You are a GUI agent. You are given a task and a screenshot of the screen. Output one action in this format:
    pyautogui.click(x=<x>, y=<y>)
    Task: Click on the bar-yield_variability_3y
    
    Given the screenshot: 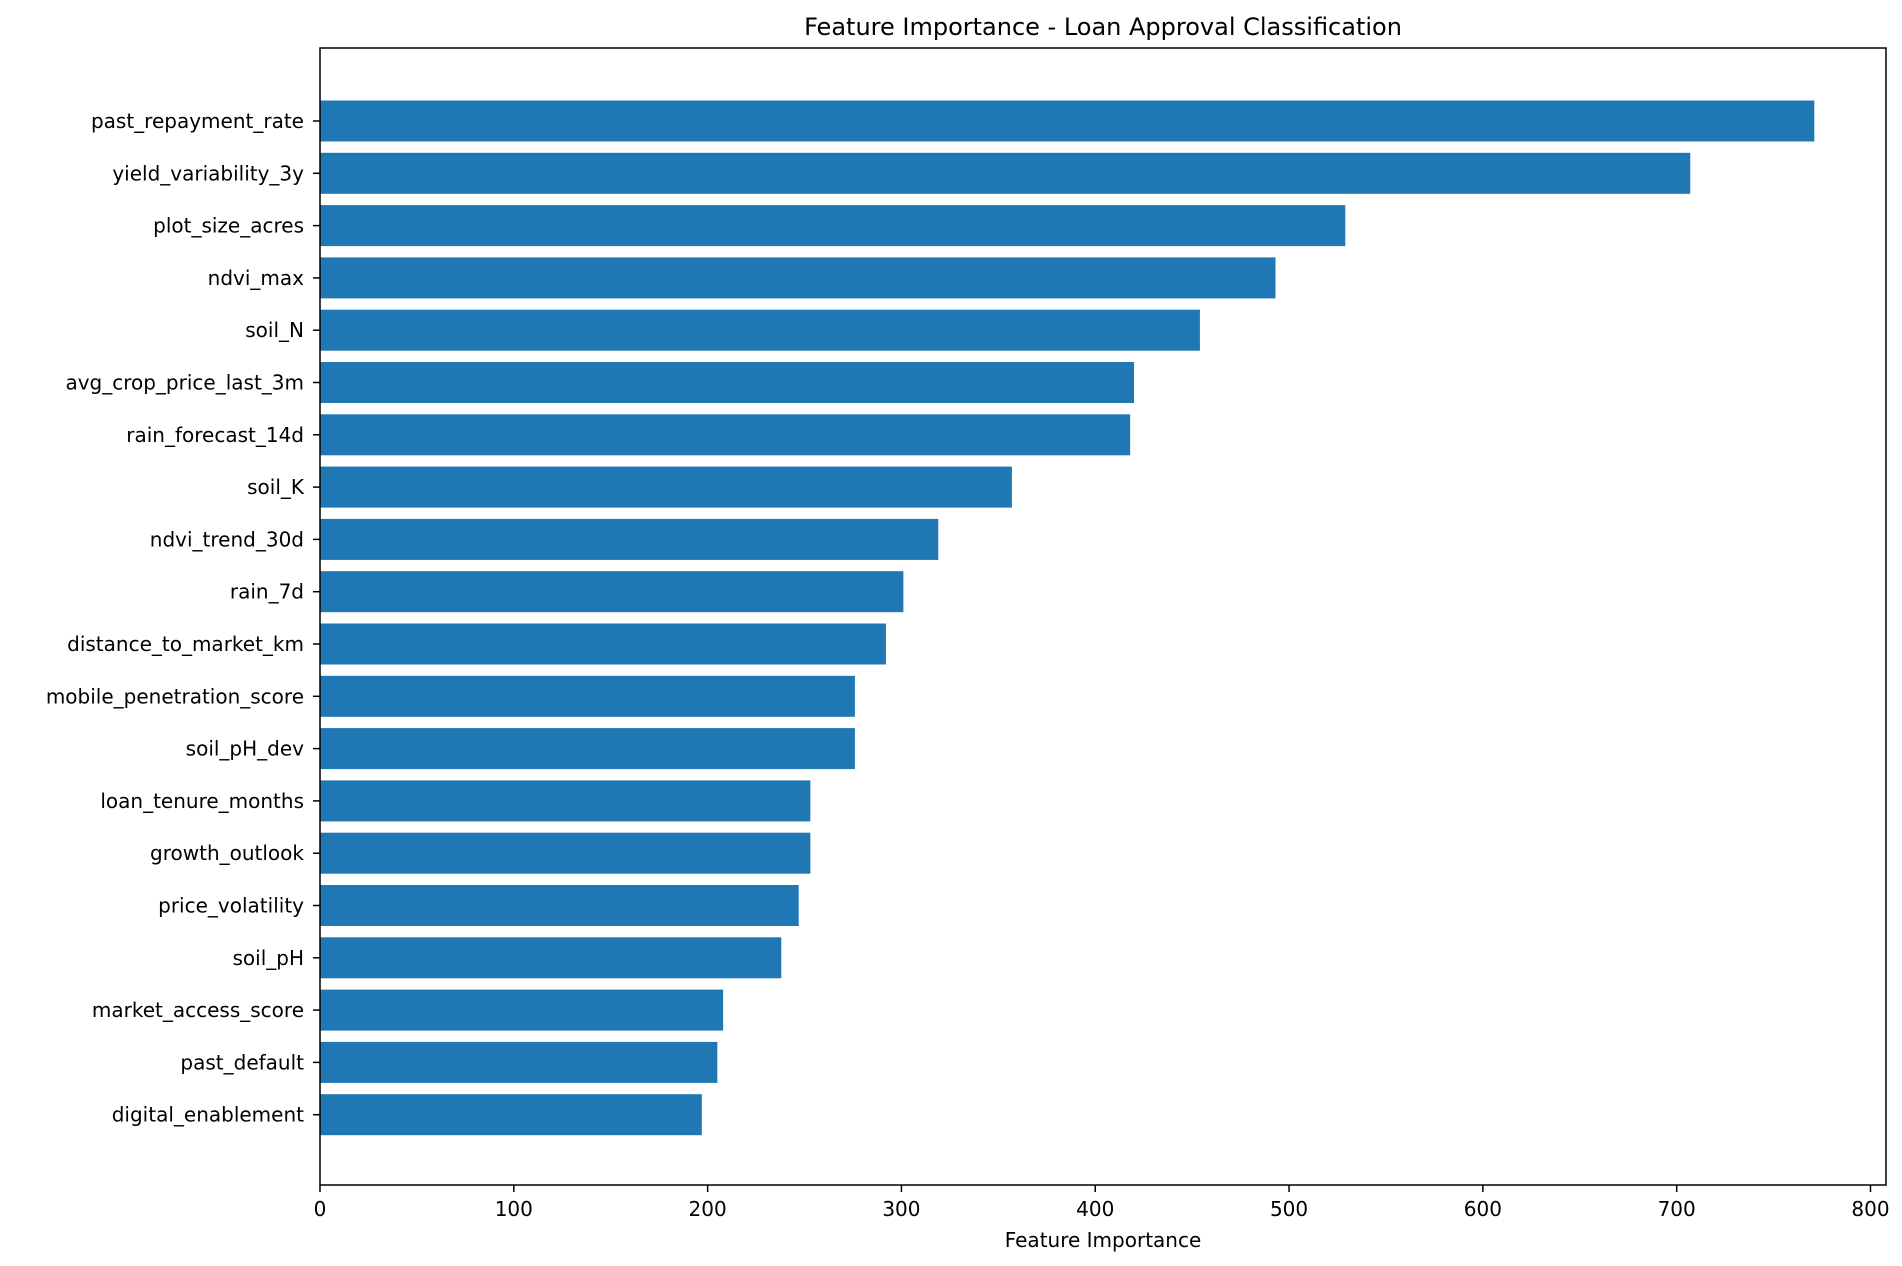 What is the action you would take?
    pyautogui.click(x=1005, y=173)
    